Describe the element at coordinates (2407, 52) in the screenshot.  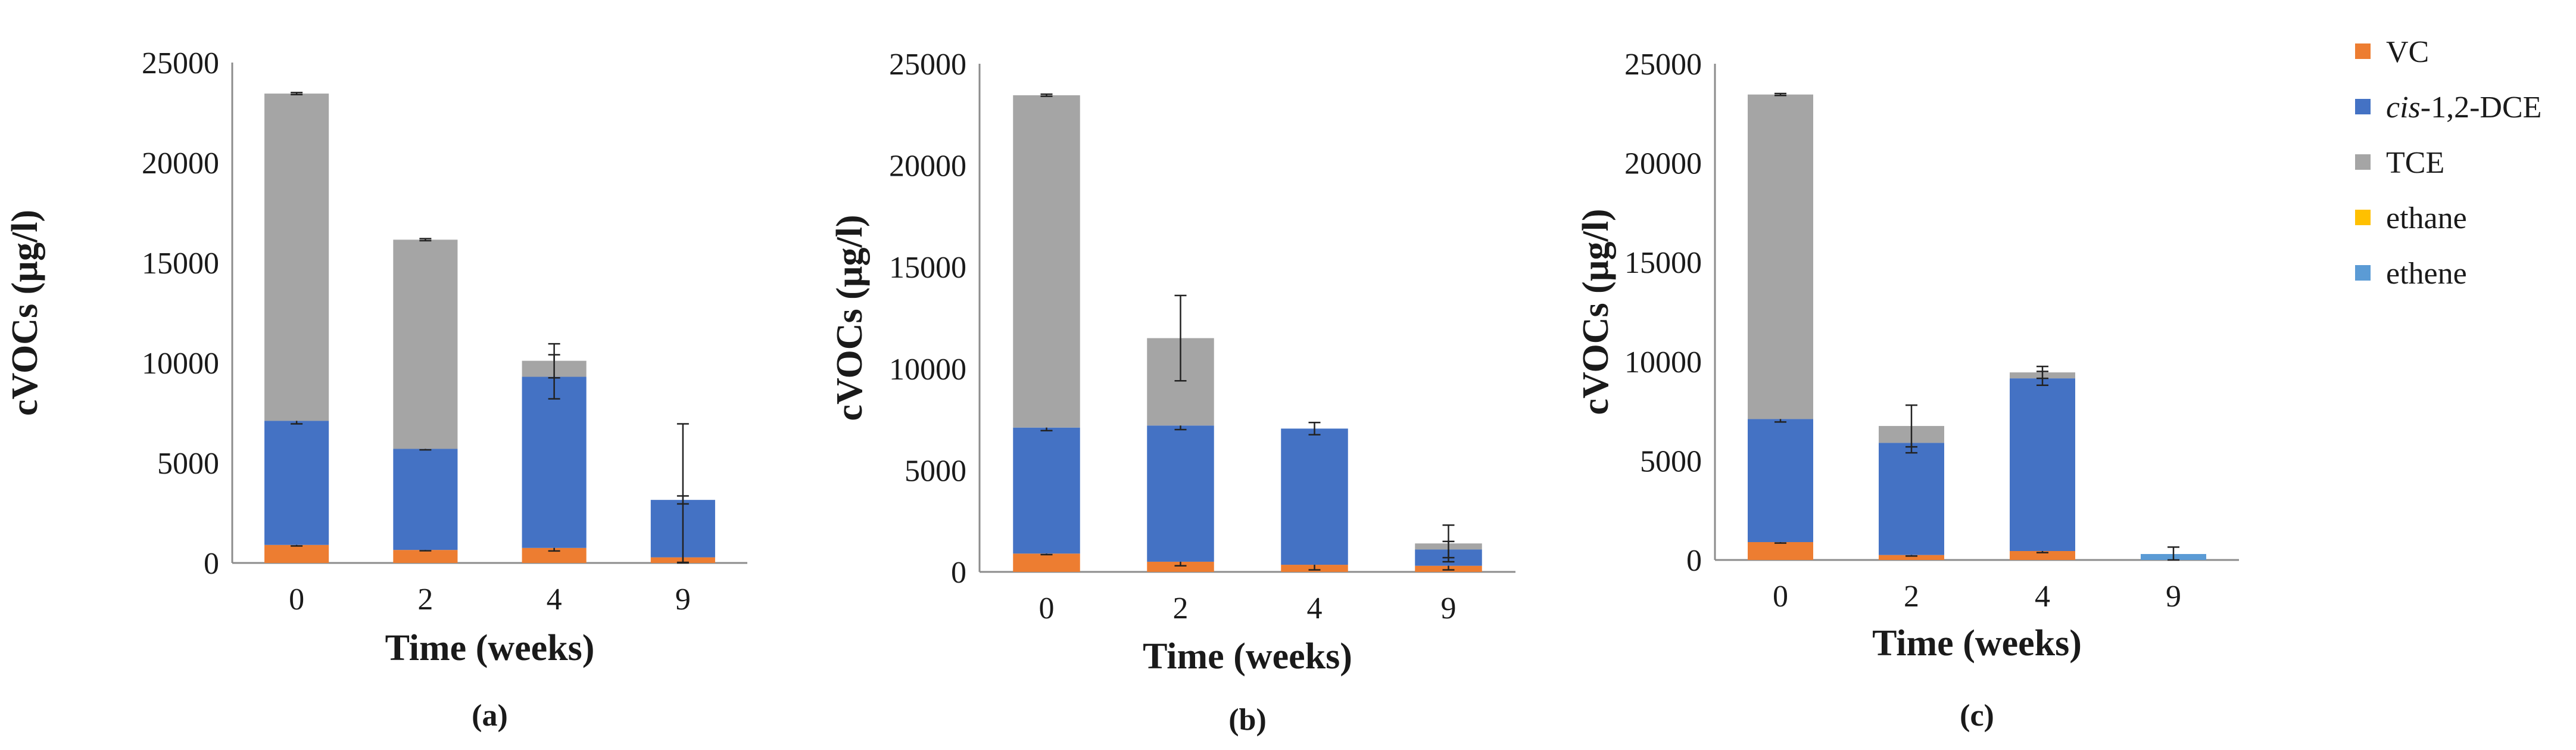
I see `legend-label: VC` at that location.